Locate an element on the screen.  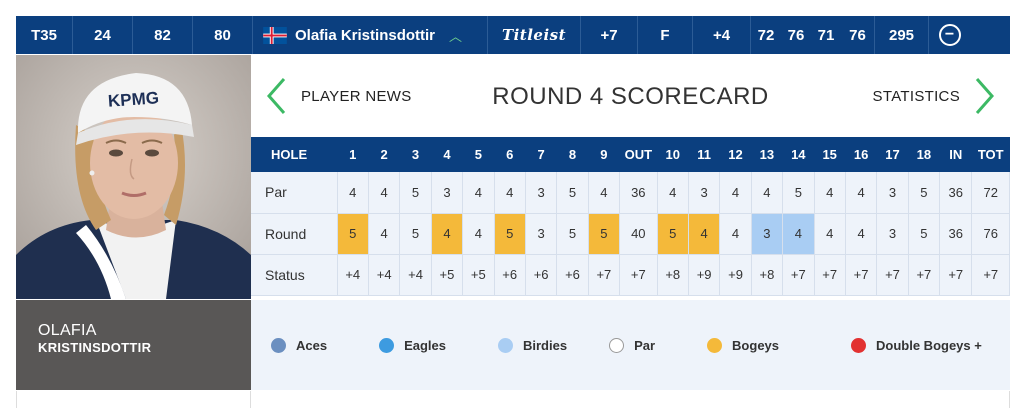
today-cell: +4 is located at coordinates (722, 35).